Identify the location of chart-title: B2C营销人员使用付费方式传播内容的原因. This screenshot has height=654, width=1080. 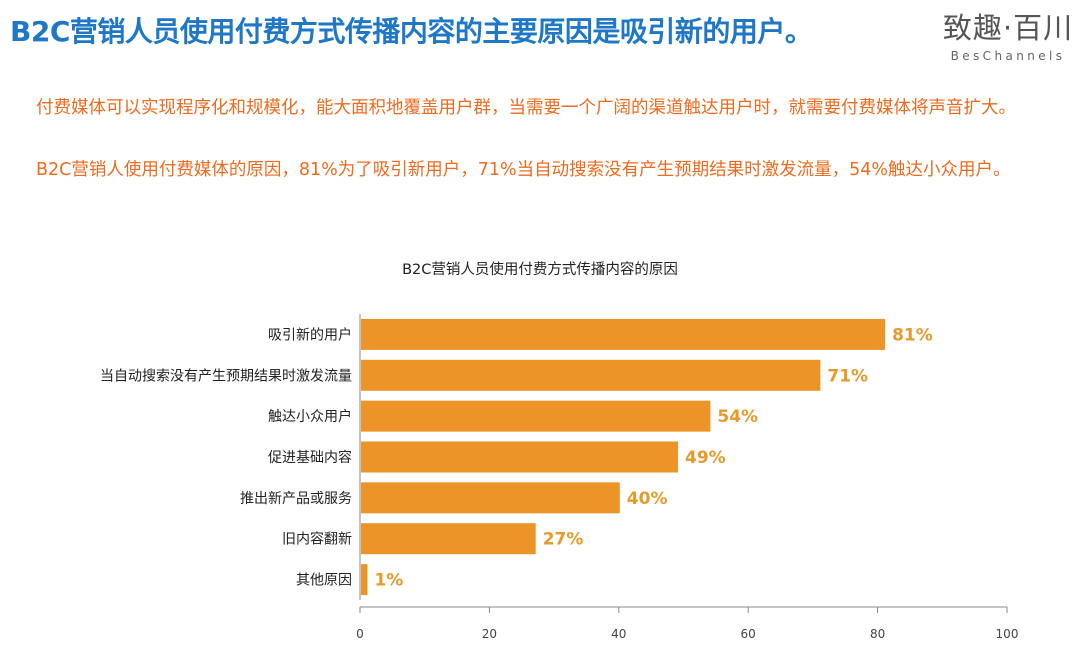
(540, 270).